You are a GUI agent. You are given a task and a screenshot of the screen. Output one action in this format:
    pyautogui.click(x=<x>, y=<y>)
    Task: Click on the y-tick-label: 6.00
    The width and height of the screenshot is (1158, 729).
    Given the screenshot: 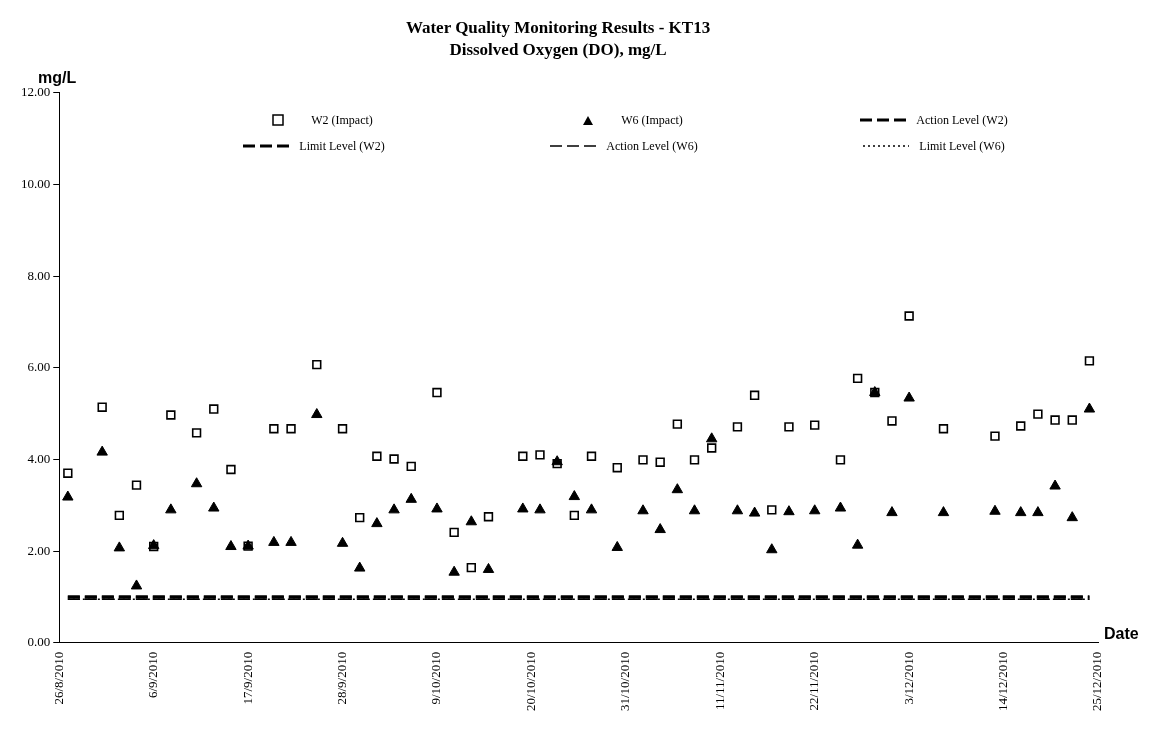 What is the action you would take?
    pyautogui.click(x=39, y=367)
    